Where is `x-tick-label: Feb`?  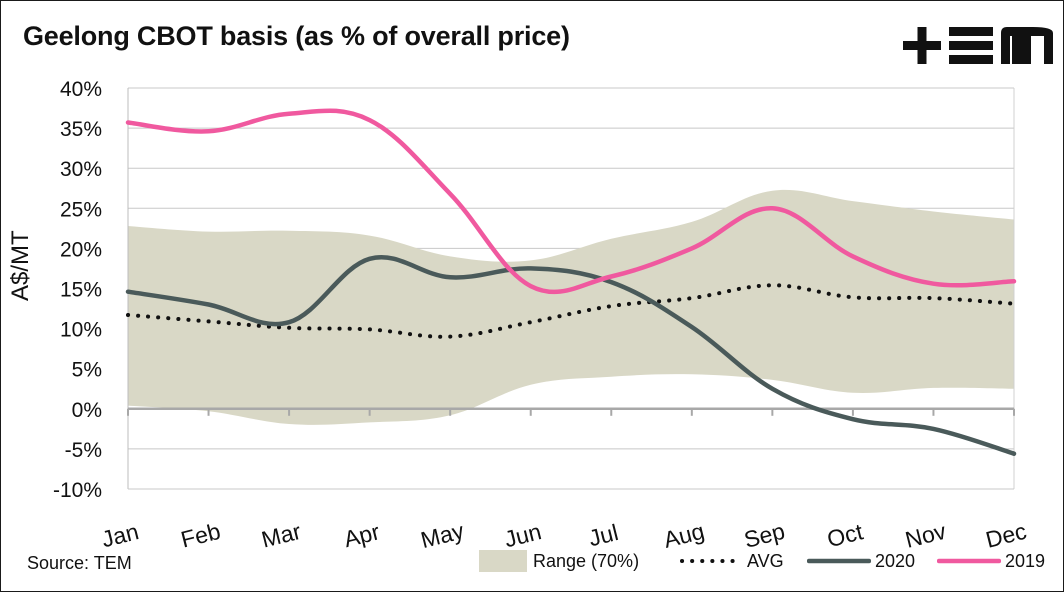 x-tick-label: Feb is located at coordinates (200, 533).